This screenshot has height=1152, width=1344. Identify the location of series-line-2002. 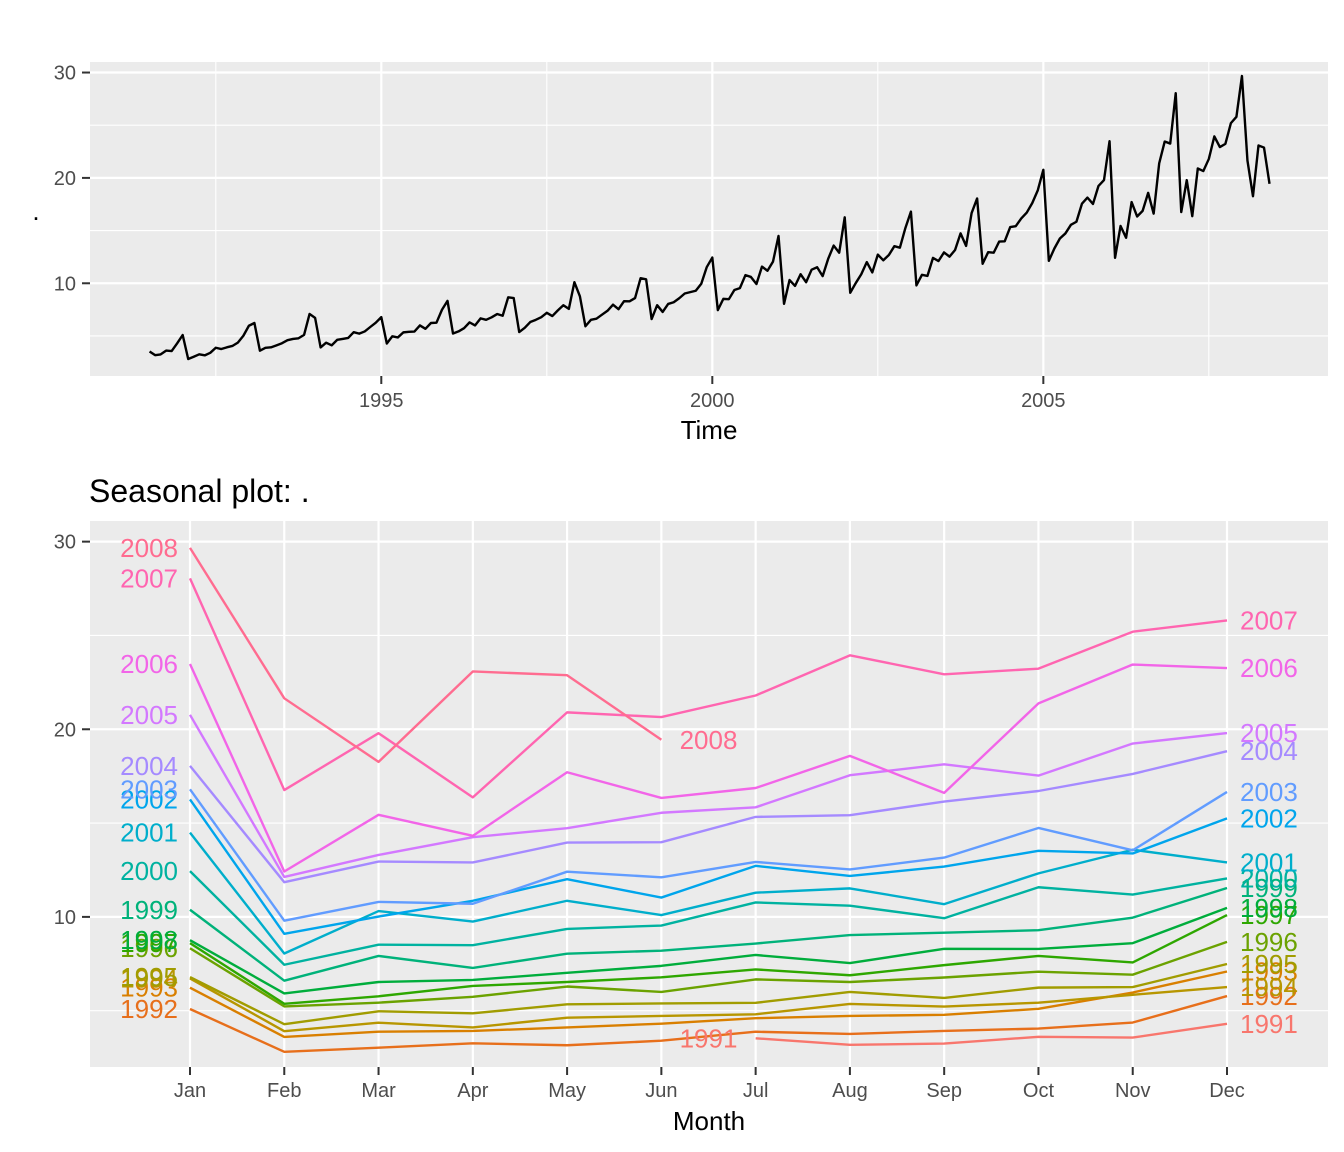
(708, 866).